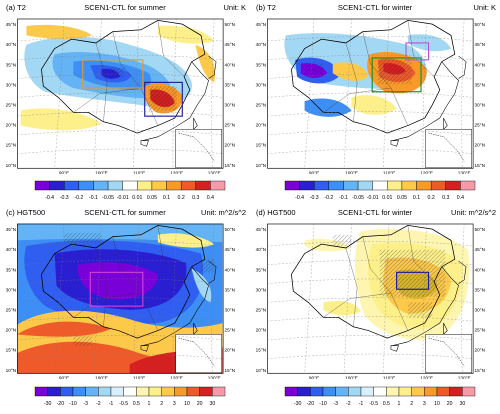 The image size is (500, 414). Describe the element at coordinates (375, 7) in the screenshot. I see `panel-title: SCEN1-CTL for winter` at that location.